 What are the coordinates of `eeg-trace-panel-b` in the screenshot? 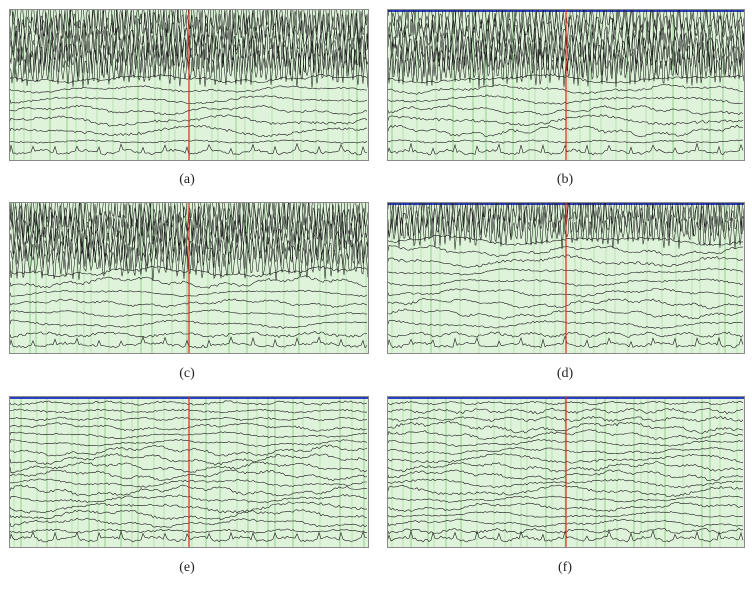 It's located at (566, 85).